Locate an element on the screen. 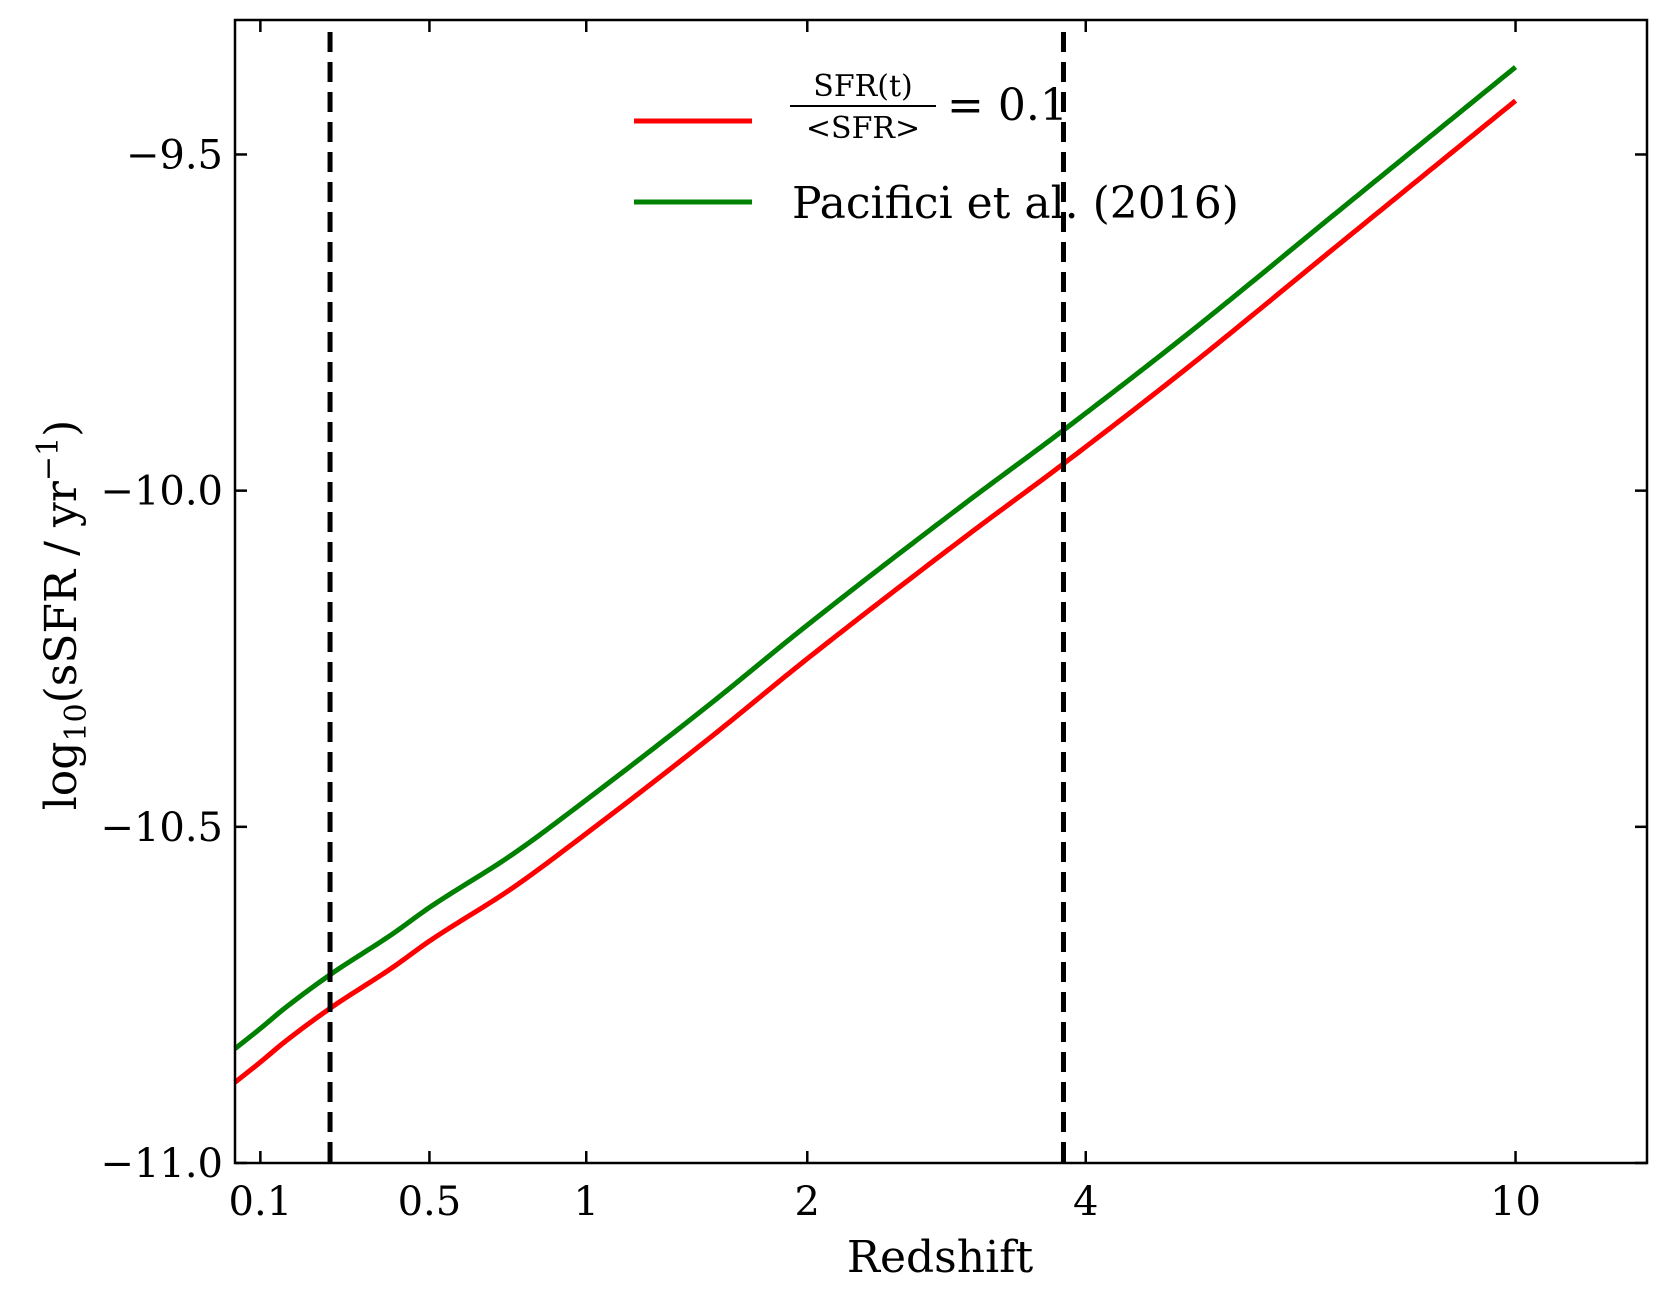  legend-fraction-numerator: SFR(t) is located at coordinates (862, 86).